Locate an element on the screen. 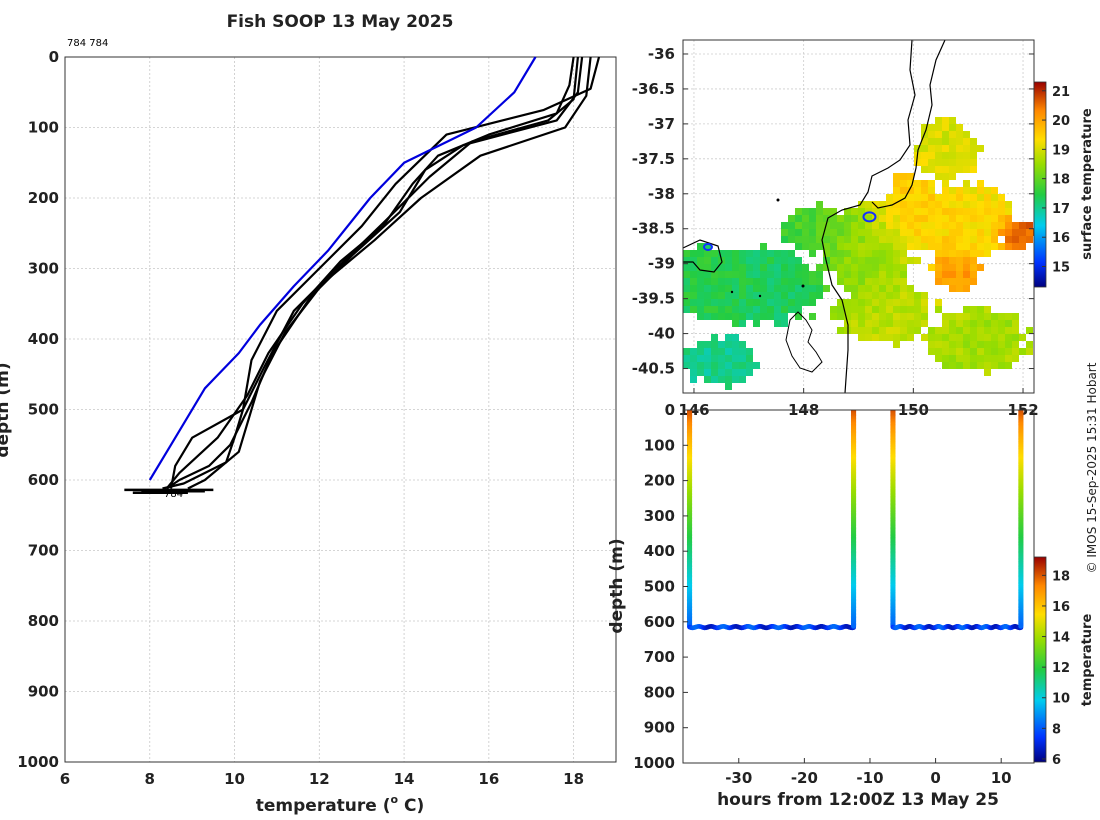 The image size is (1100, 820). sst-field is located at coordinates (858, 253).